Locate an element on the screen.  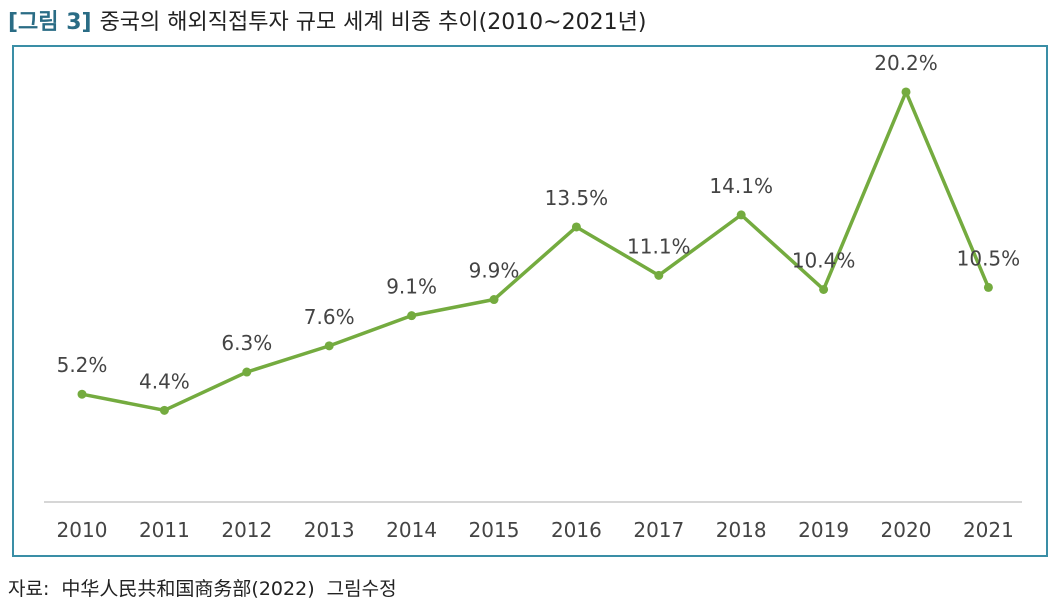
figure-number: [그림 3] is located at coordinates (50, 22).